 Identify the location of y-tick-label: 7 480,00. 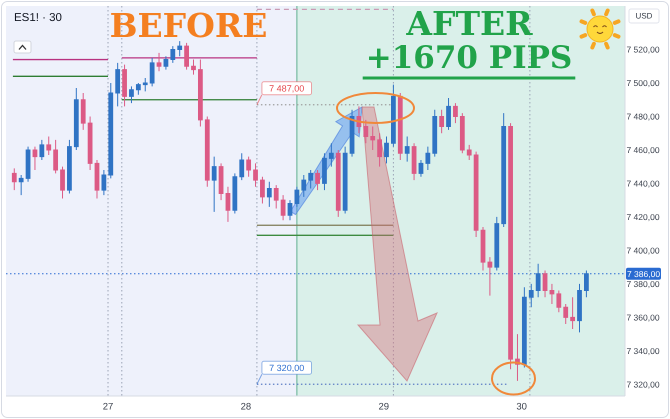
(643, 116).